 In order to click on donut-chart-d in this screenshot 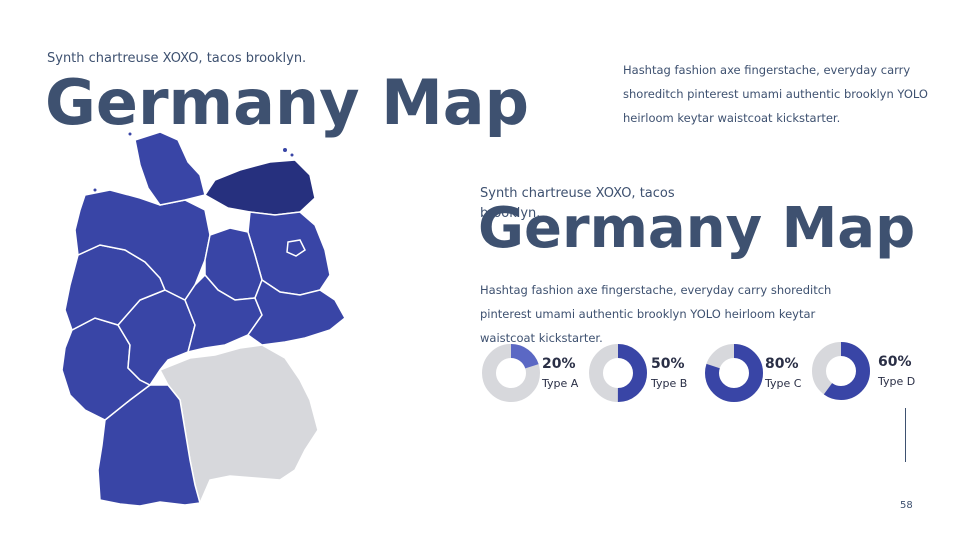, I will do `click(841, 371)`.